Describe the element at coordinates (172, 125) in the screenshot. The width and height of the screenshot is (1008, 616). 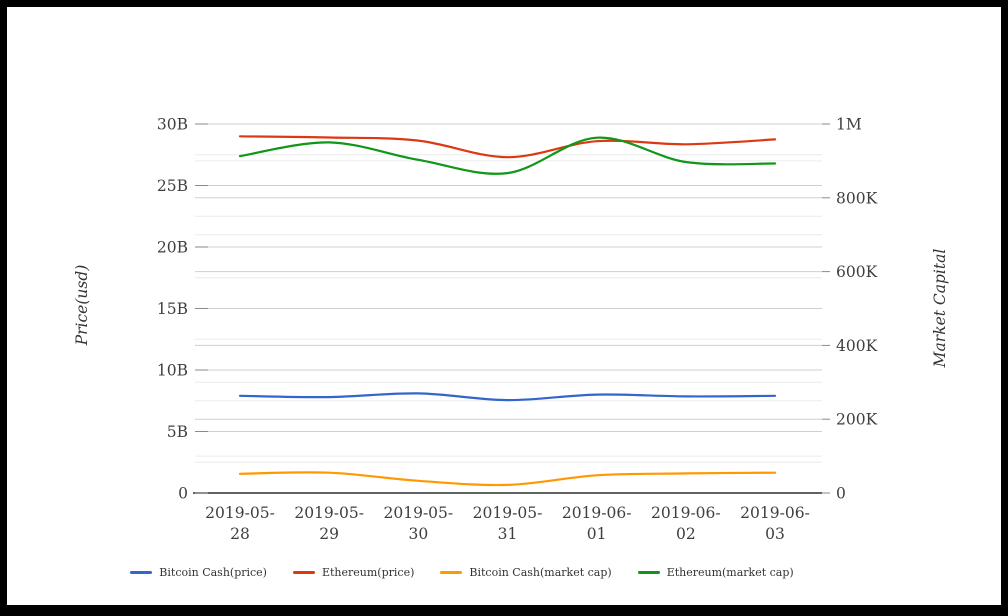
I see `left-axis-tick-label: 30B` at that location.